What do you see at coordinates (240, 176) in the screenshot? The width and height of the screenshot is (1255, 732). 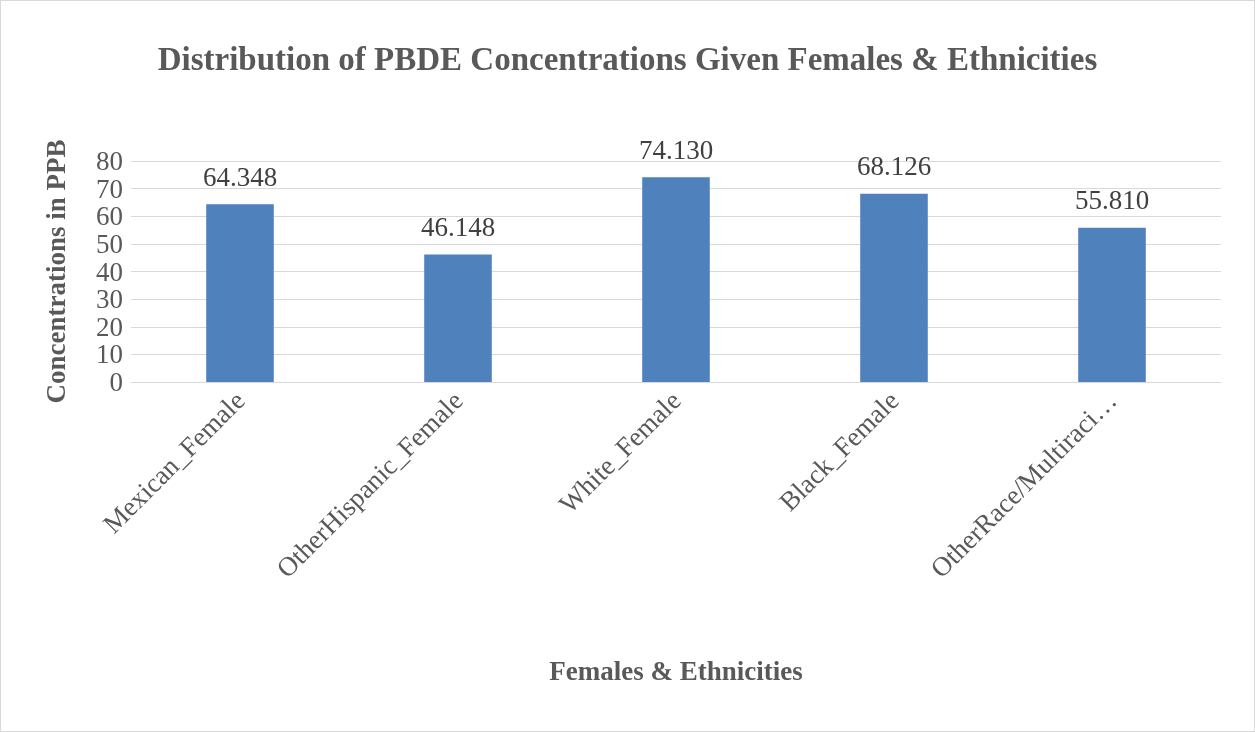 I see `data-label: 64.348` at bounding box center [240, 176].